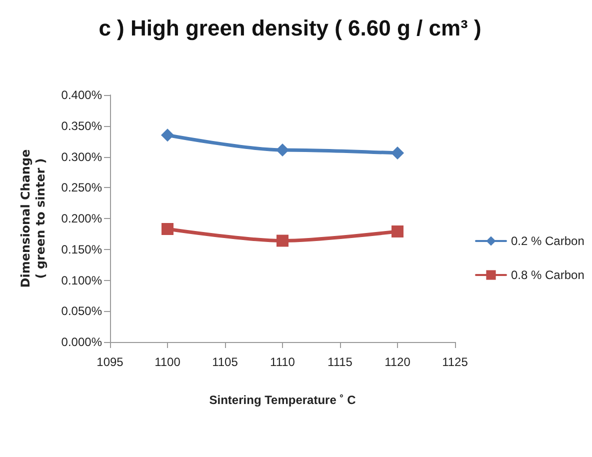  I want to click on x-tick-label: 1100, so click(167, 362).